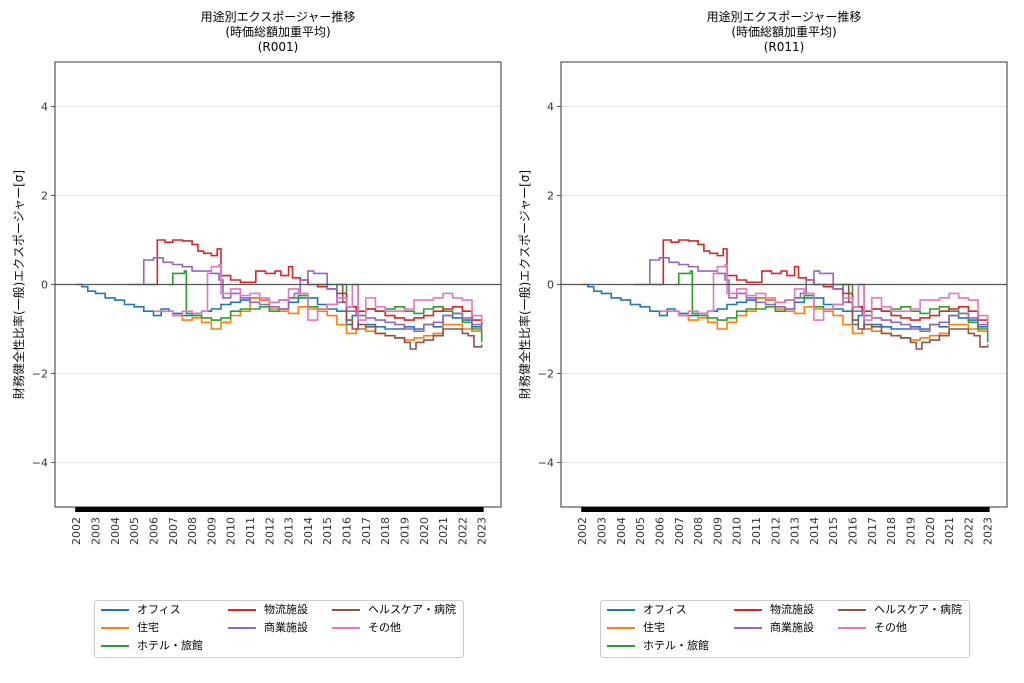 This screenshot has height=683, width=1024. What do you see at coordinates (930, 531) in the screenshot?
I see `x-tick-label: 2020` at bounding box center [930, 531].